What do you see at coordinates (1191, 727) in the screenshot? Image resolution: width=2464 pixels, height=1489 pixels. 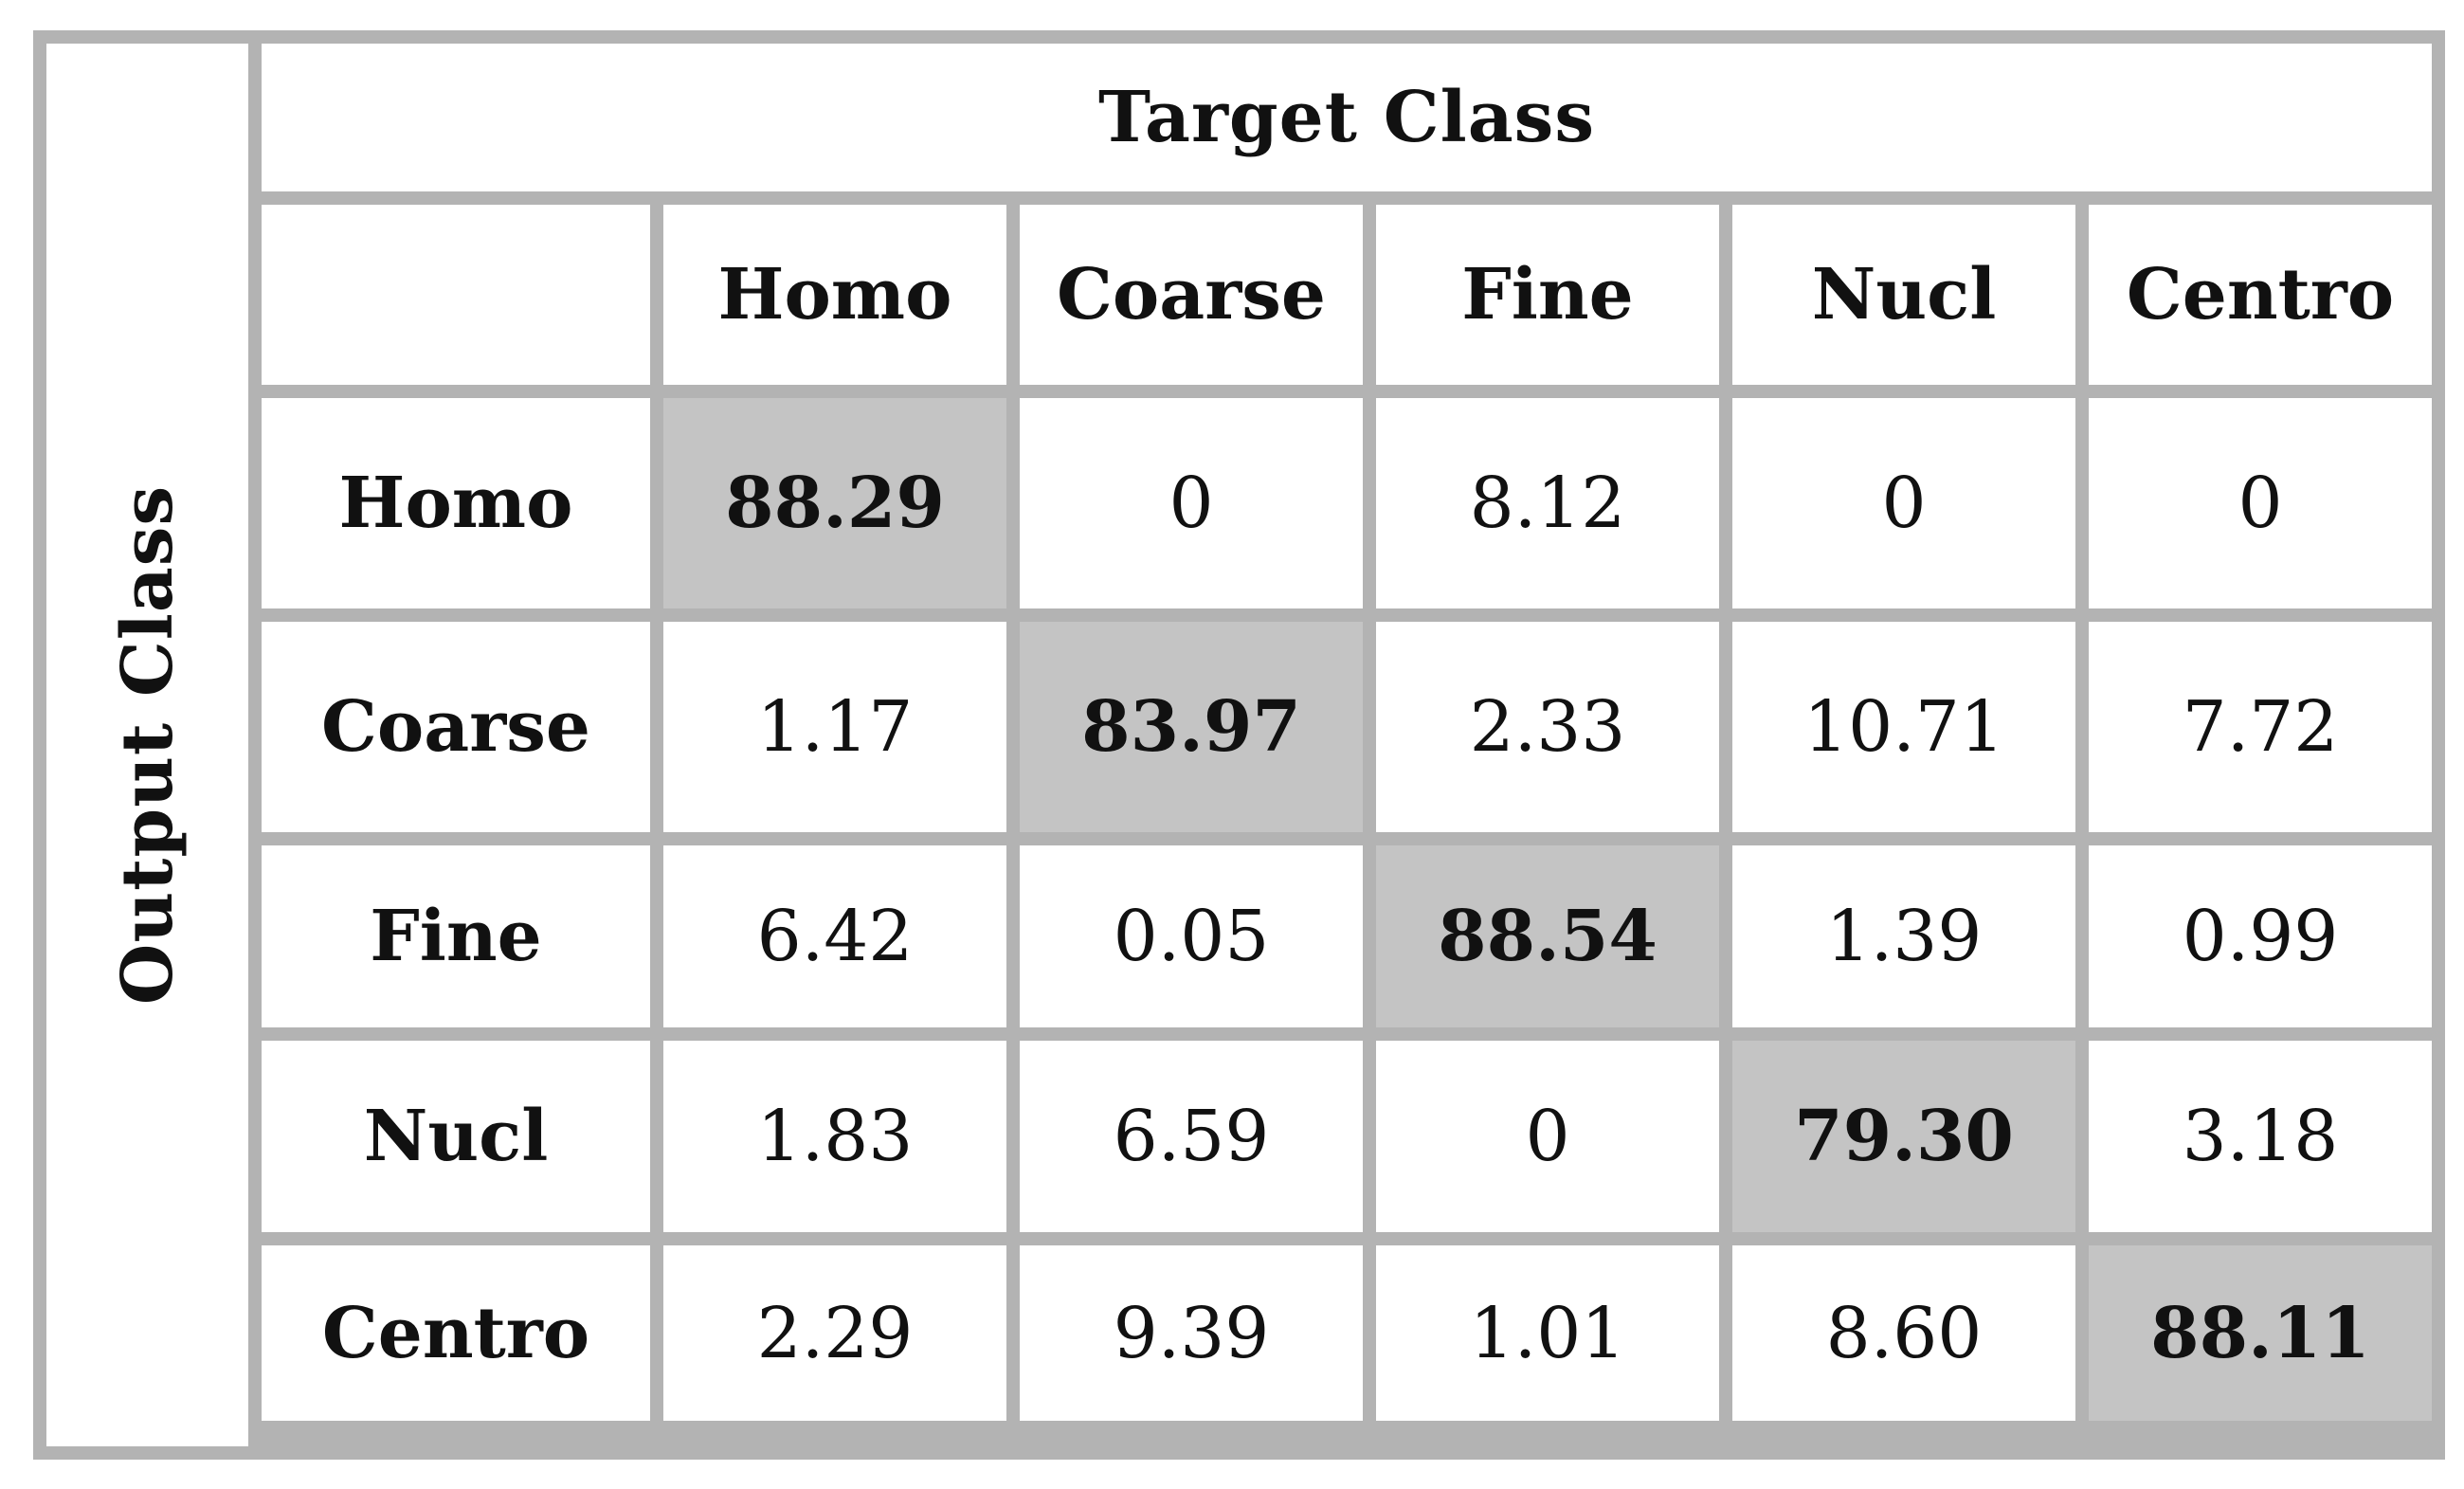 I see `matrix-cell-diagonal: 83.97` at bounding box center [1191, 727].